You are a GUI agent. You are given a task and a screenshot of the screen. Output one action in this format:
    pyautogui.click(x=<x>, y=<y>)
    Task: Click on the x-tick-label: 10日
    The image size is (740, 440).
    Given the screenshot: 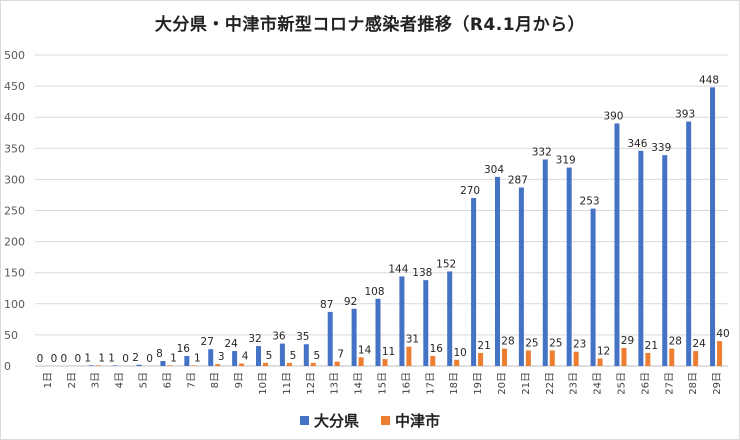 What is the action you would take?
    pyautogui.click(x=263, y=383)
    